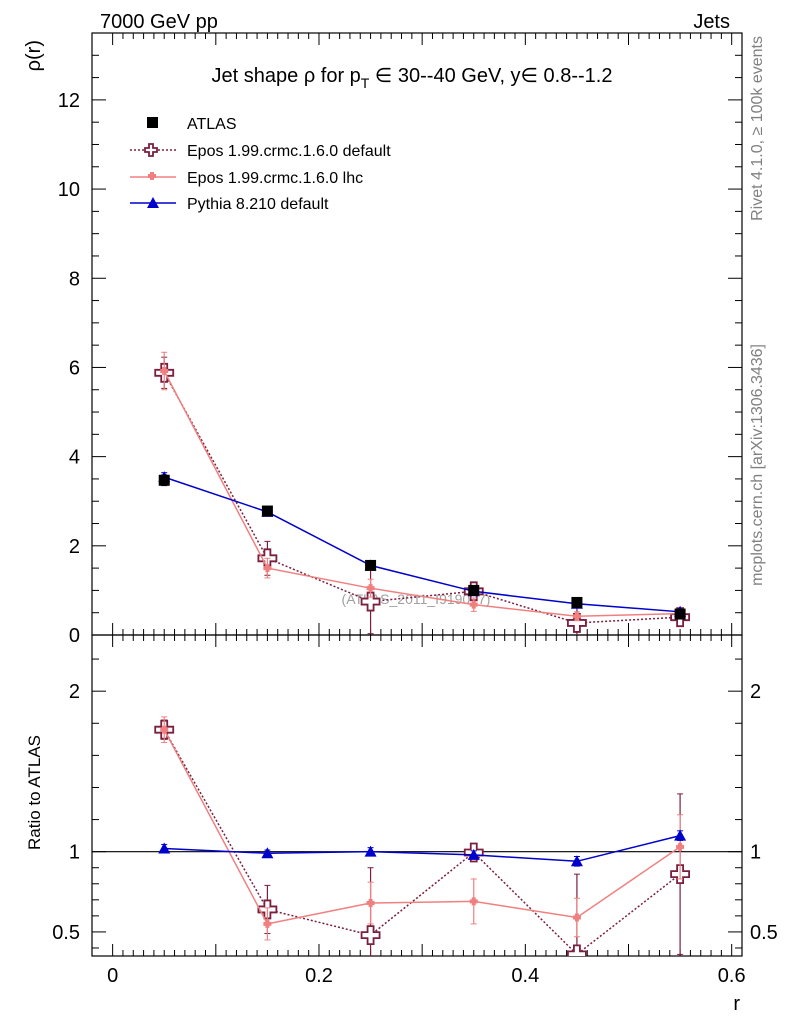 This screenshot has height=1024, width=786. What do you see at coordinates (34, 792) in the screenshot?
I see `ratio-y-axis-label: Ratio to ATLAS` at bounding box center [34, 792].